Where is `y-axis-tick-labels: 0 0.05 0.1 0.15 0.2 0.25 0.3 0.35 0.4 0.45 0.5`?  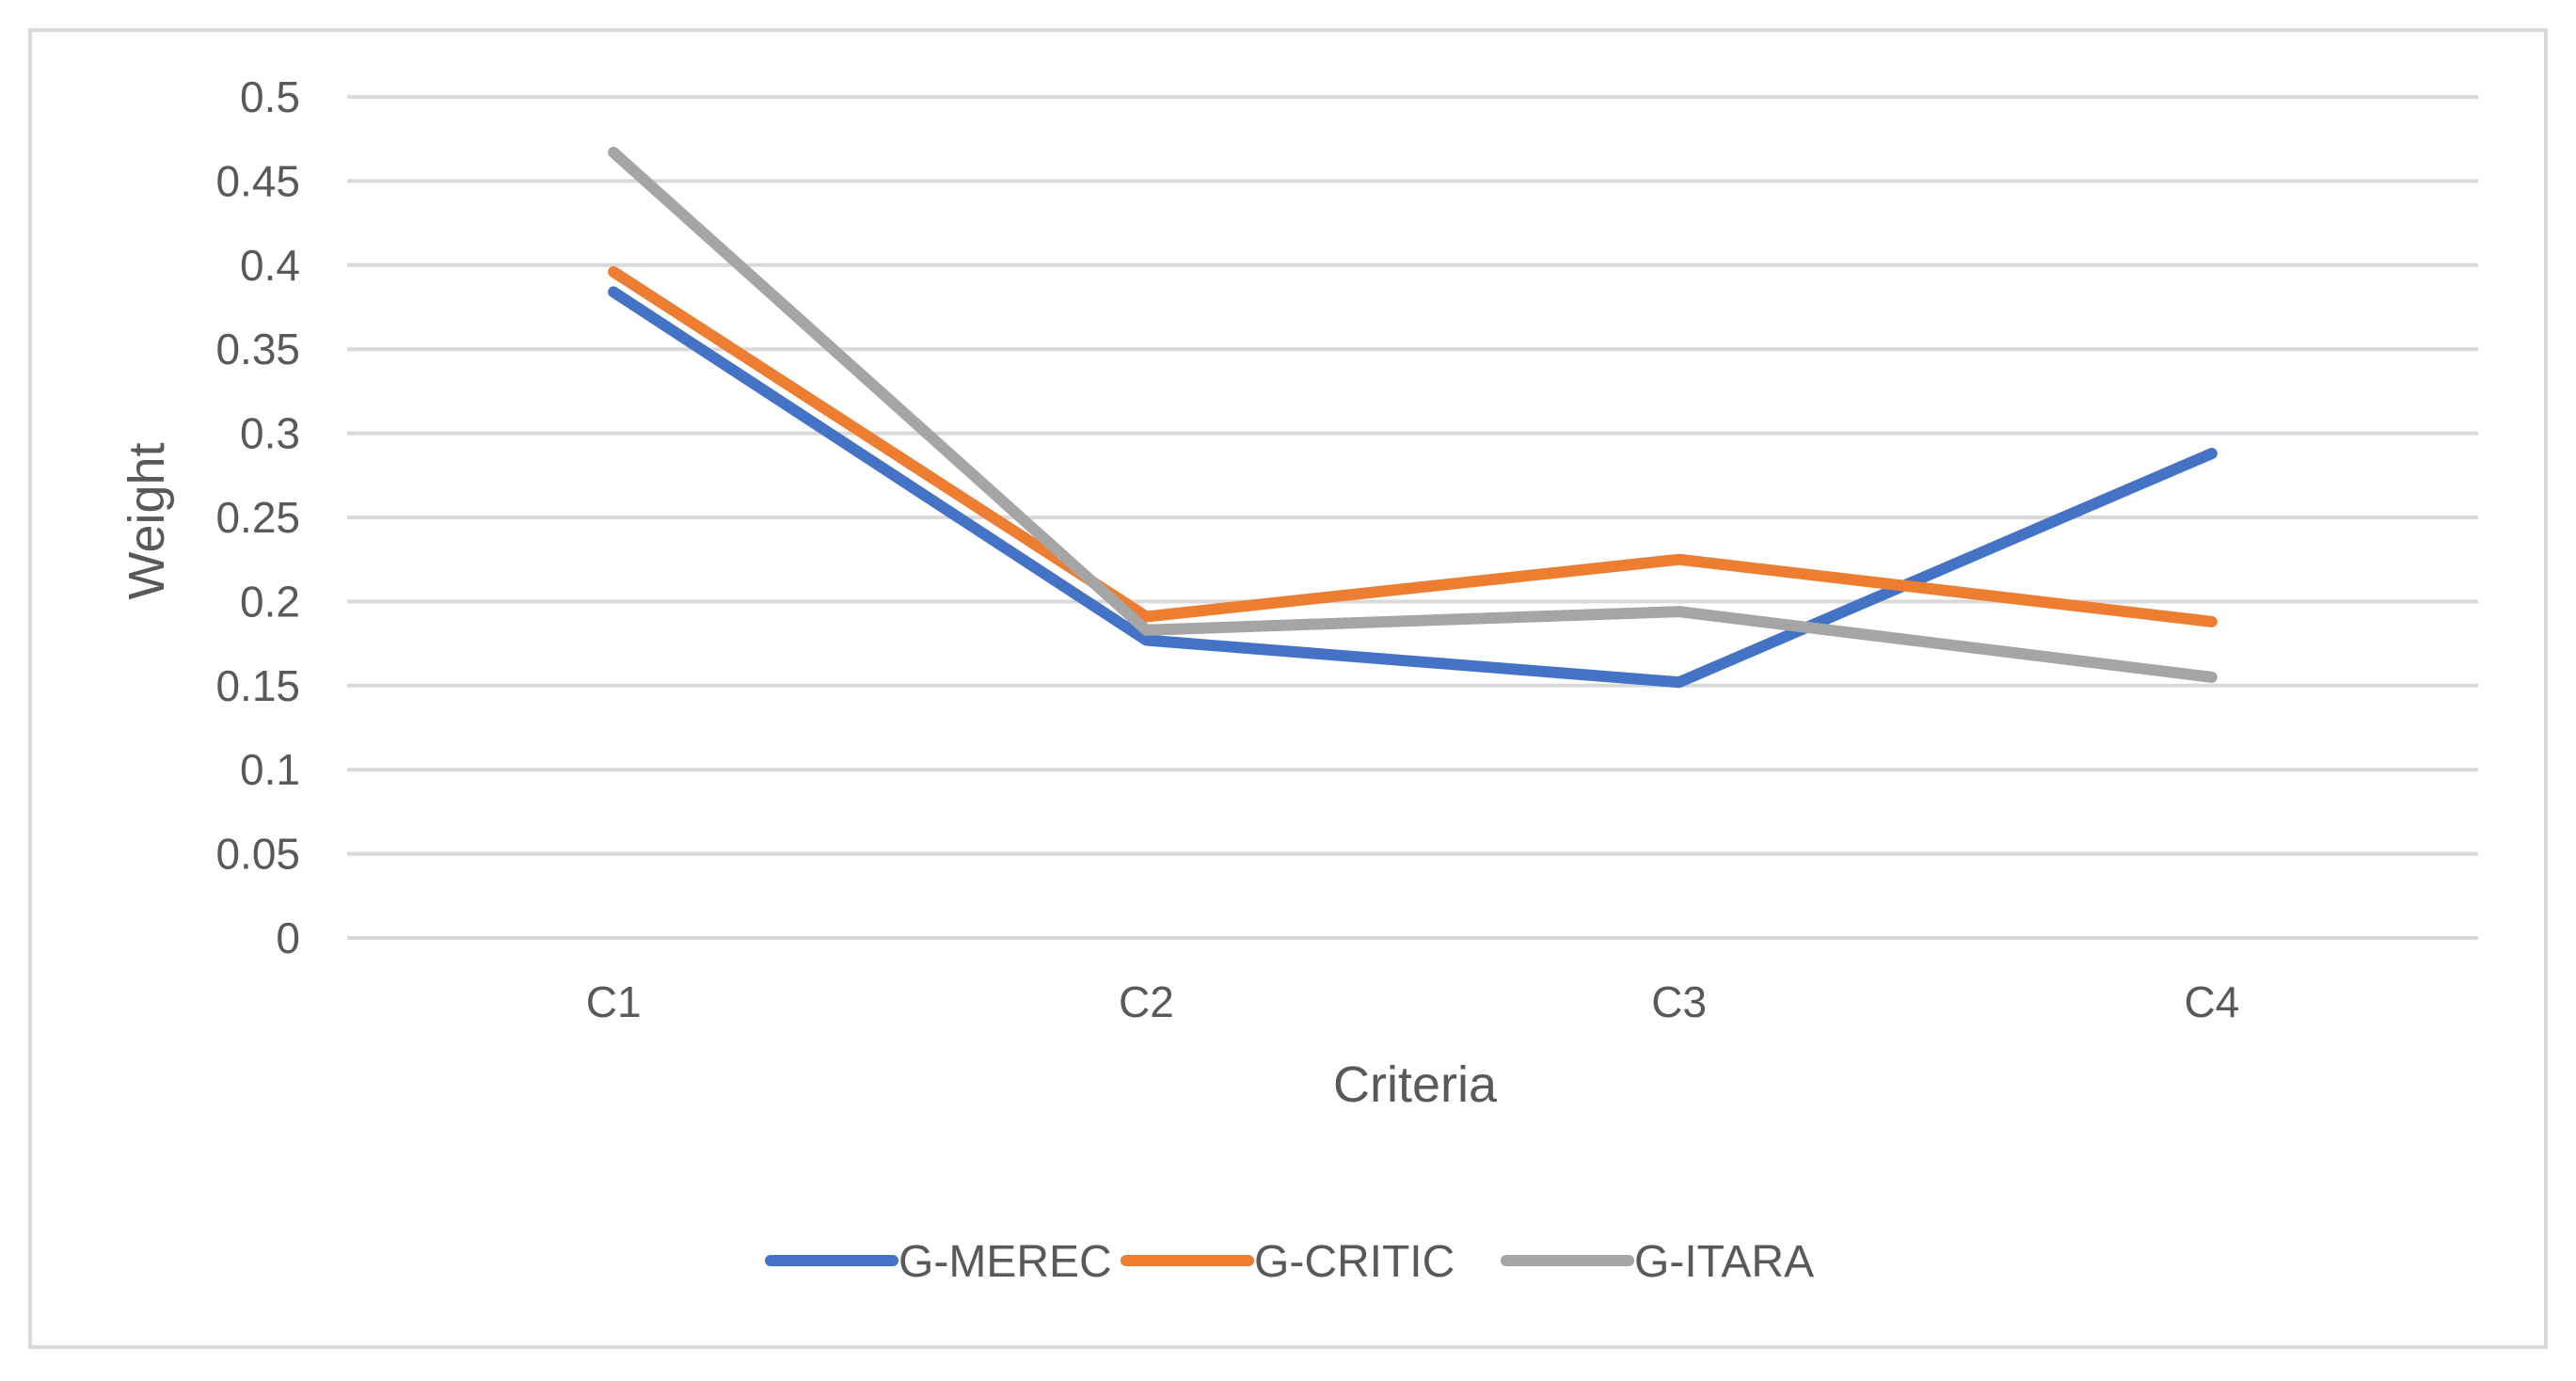
y-axis-tick-labels: 0 0.05 0.1 0.15 0.2 0.25 0.3 0.35 0.4 0.45 0.5 is located at coordinates (257, 517).